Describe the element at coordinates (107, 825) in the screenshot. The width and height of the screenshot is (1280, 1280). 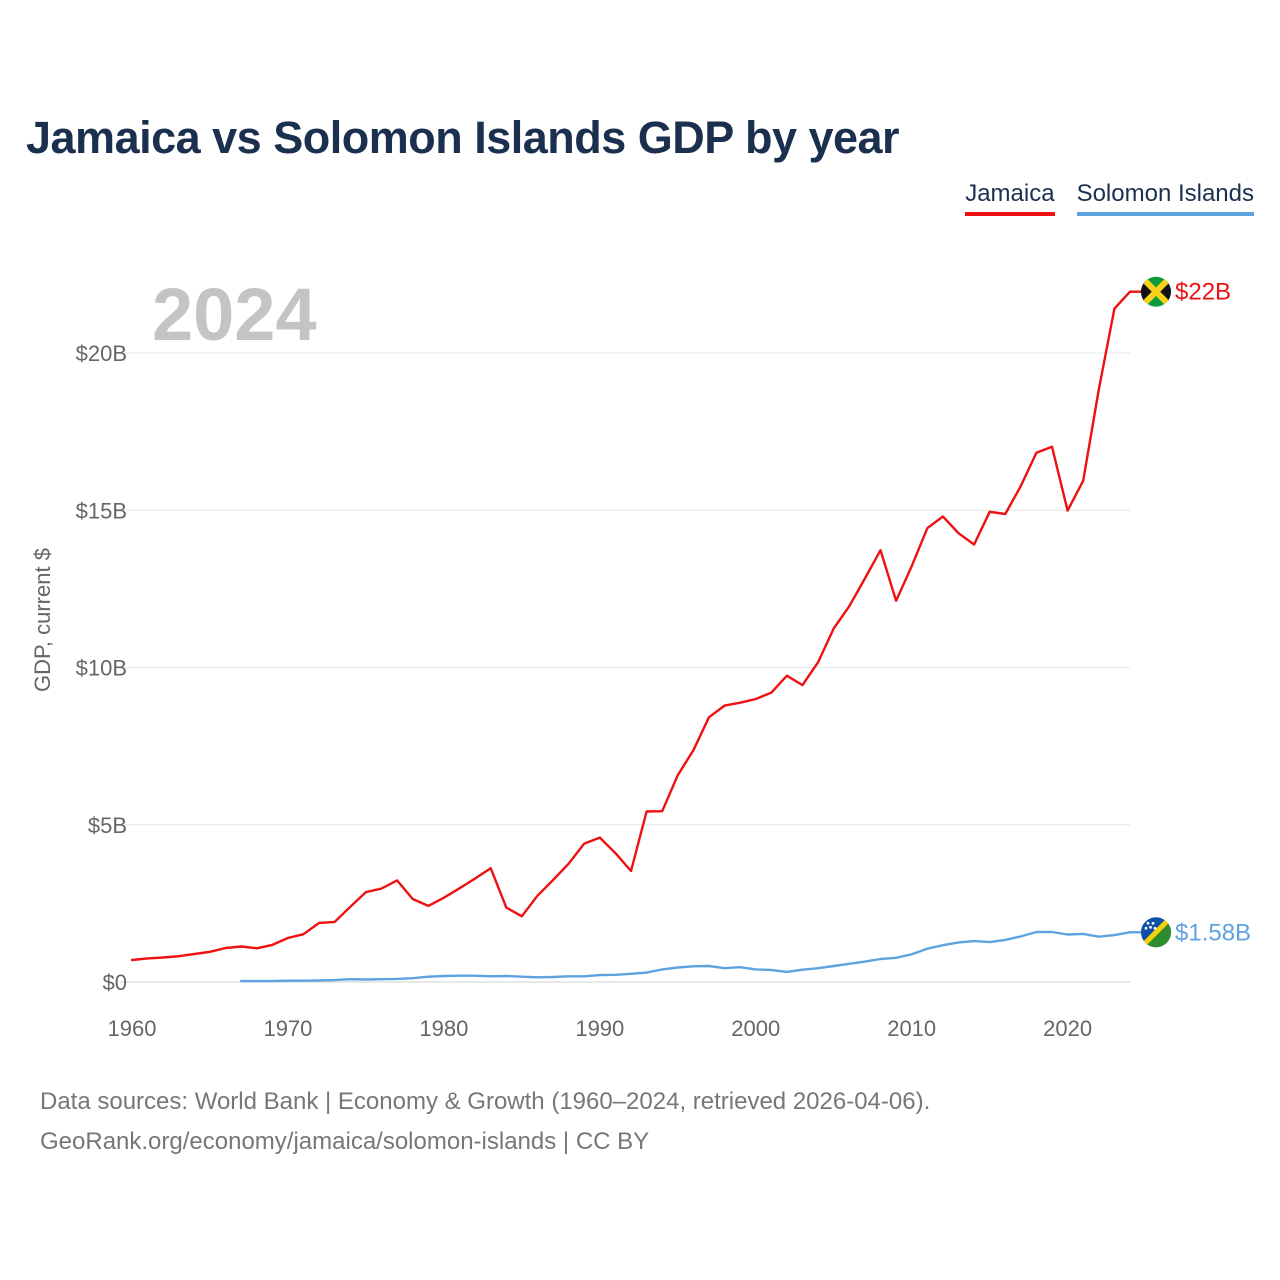
I see `y-tick-label: $5B` at that location.